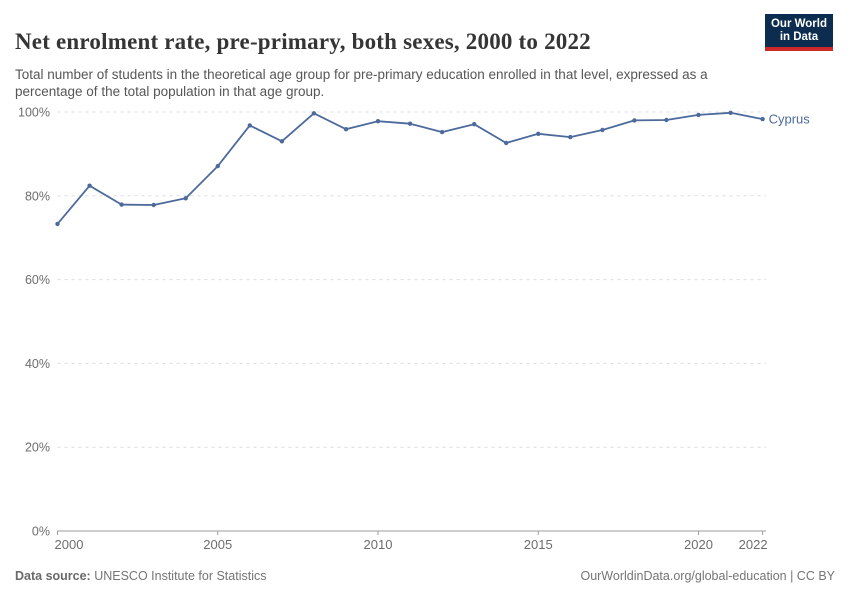  Describe the element at coordinates (53, 576) in the screenshot. I see `datasource-label: Data source:` at that location.